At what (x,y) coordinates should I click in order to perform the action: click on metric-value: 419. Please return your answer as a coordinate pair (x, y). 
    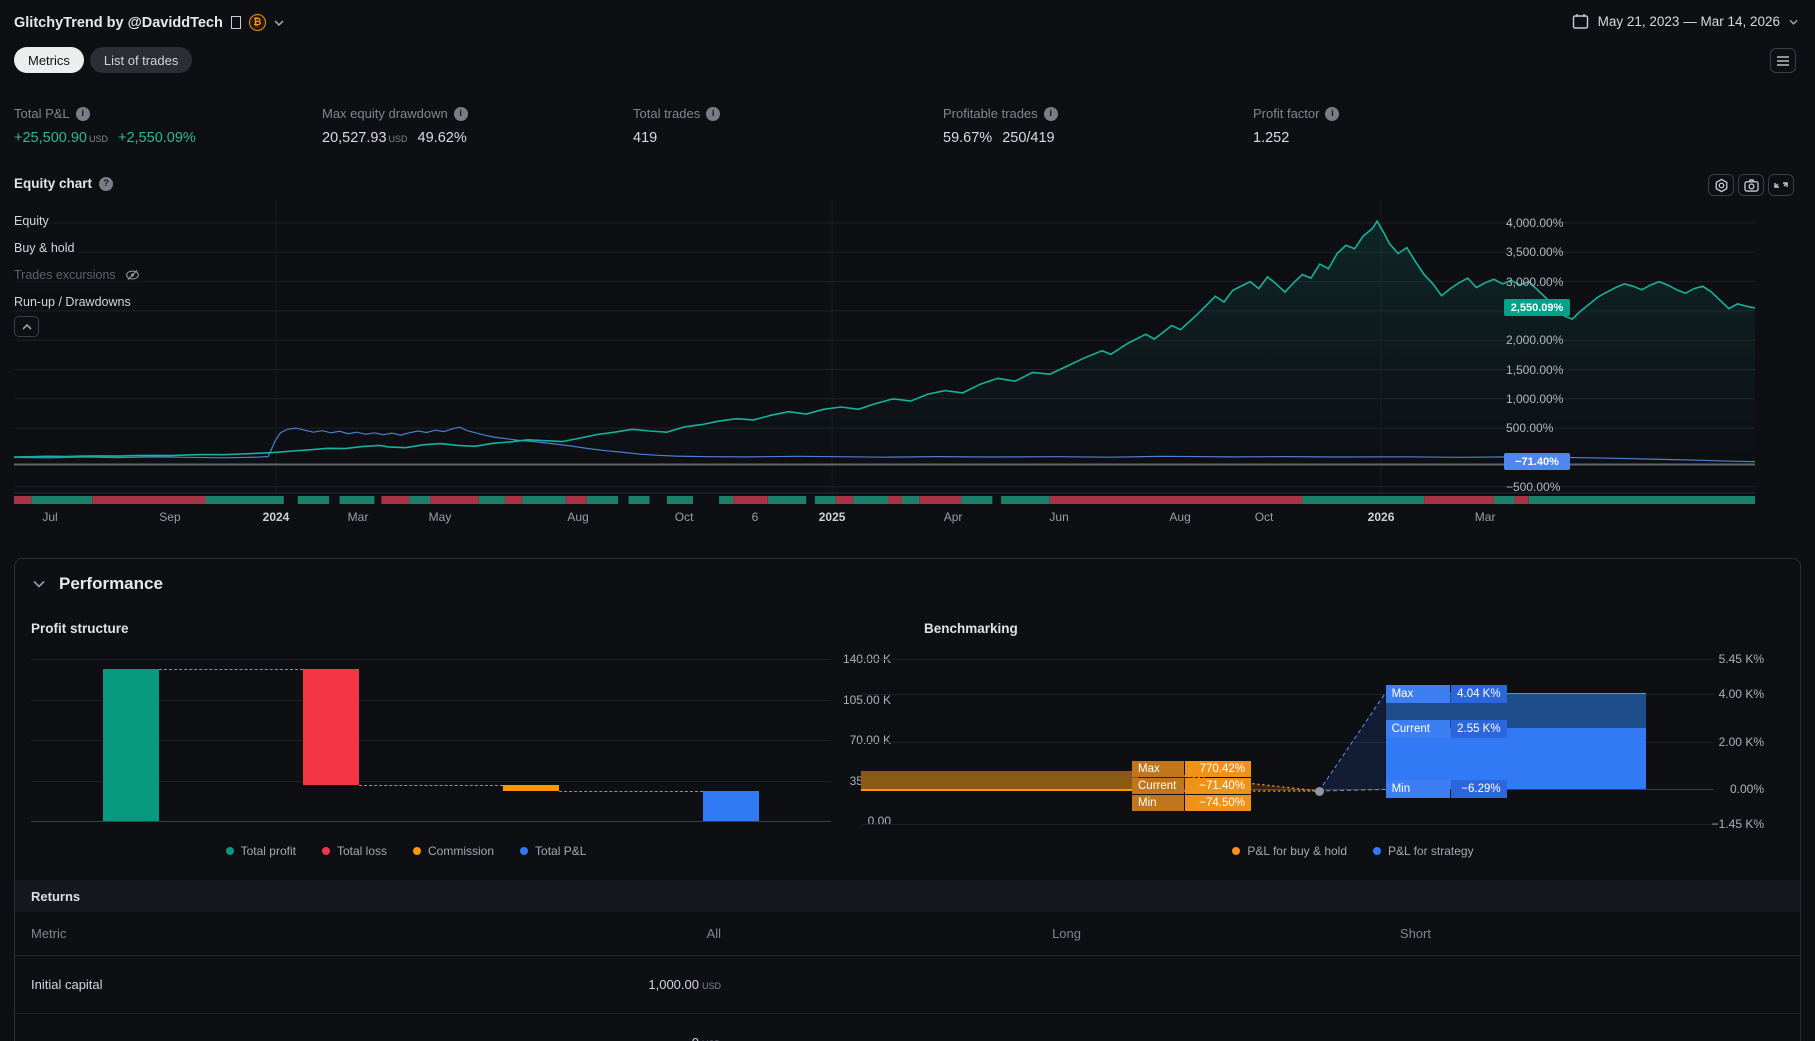
    Looking at the image, I should click on (645, 138).